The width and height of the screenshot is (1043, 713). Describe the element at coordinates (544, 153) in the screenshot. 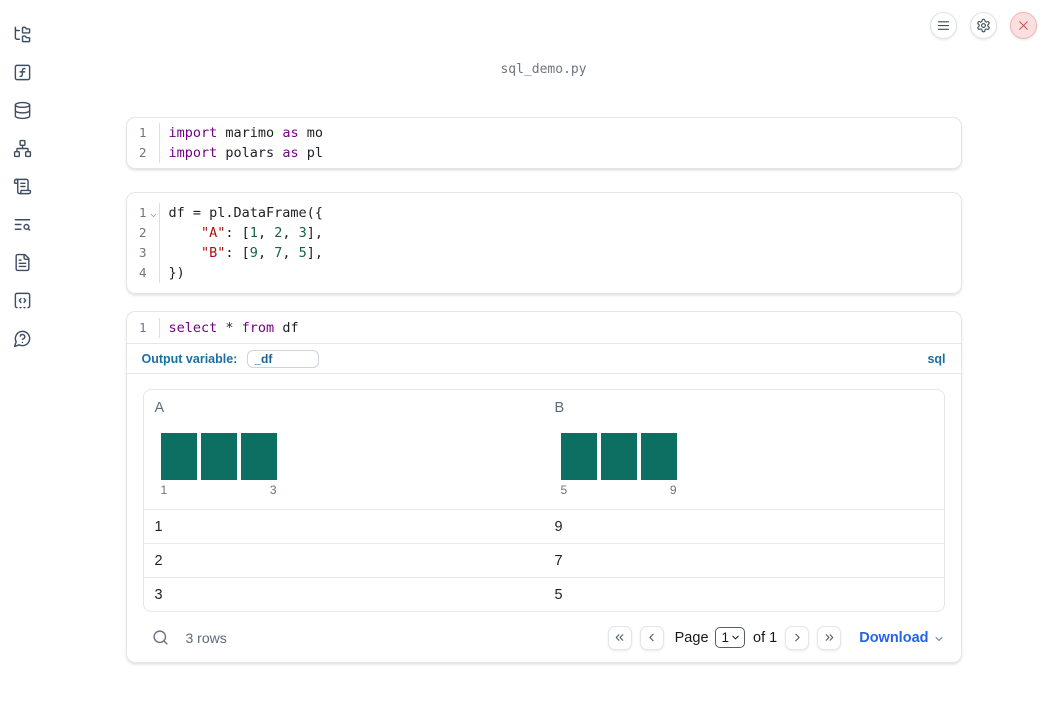

I see `code-line: 2 import polars as pl` at that location.